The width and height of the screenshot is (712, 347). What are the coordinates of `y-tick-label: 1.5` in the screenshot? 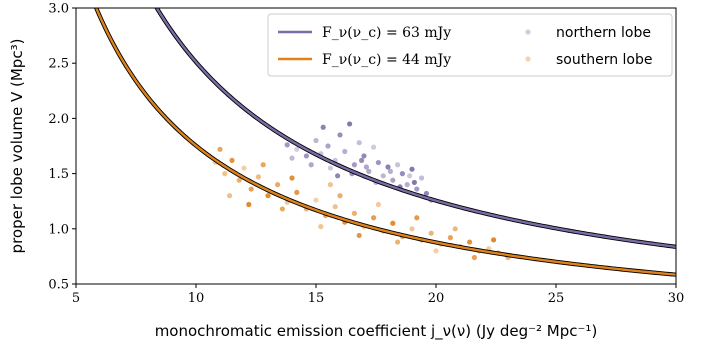 It's located at (58, 174).